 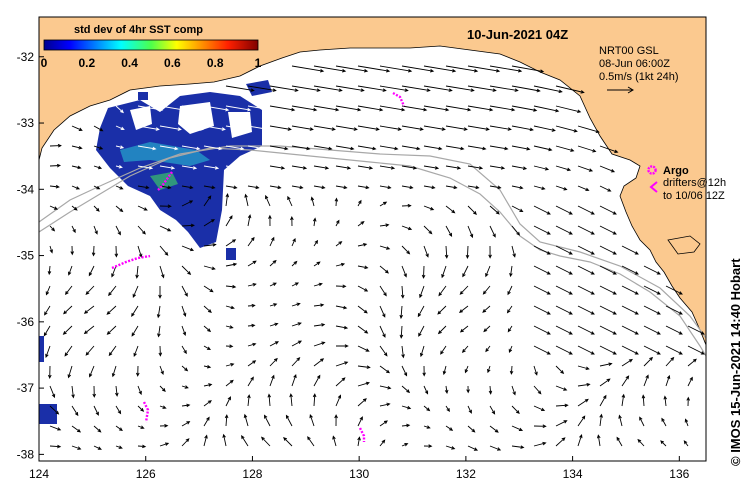 What do you see at coordinates (26, 256) in the screenshot?
I see `lat-tick-label: -35` at bounding box center [26, 256].